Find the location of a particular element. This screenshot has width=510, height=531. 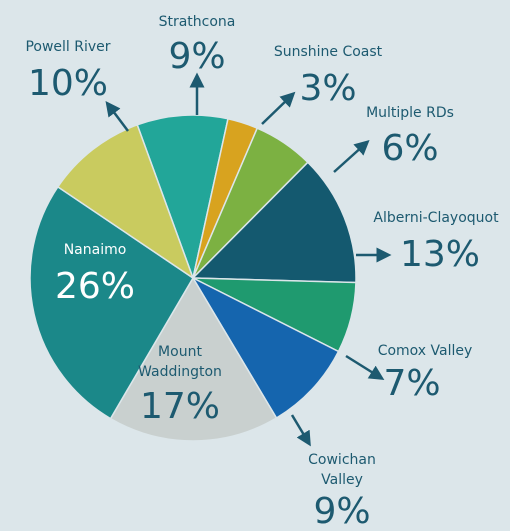

slice-value-label: 3% is located at coordinates (327, 88).